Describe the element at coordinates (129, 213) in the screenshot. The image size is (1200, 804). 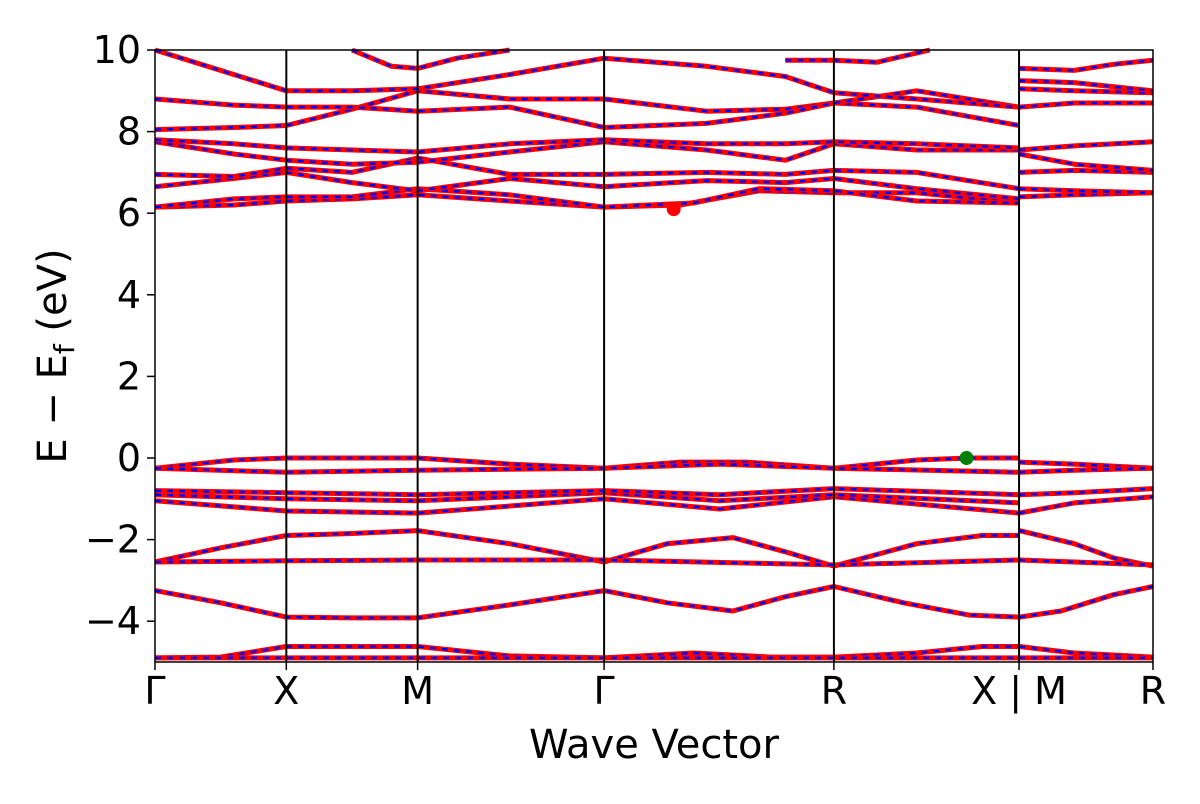
I see `y-tick-label-5: 6` at that location.